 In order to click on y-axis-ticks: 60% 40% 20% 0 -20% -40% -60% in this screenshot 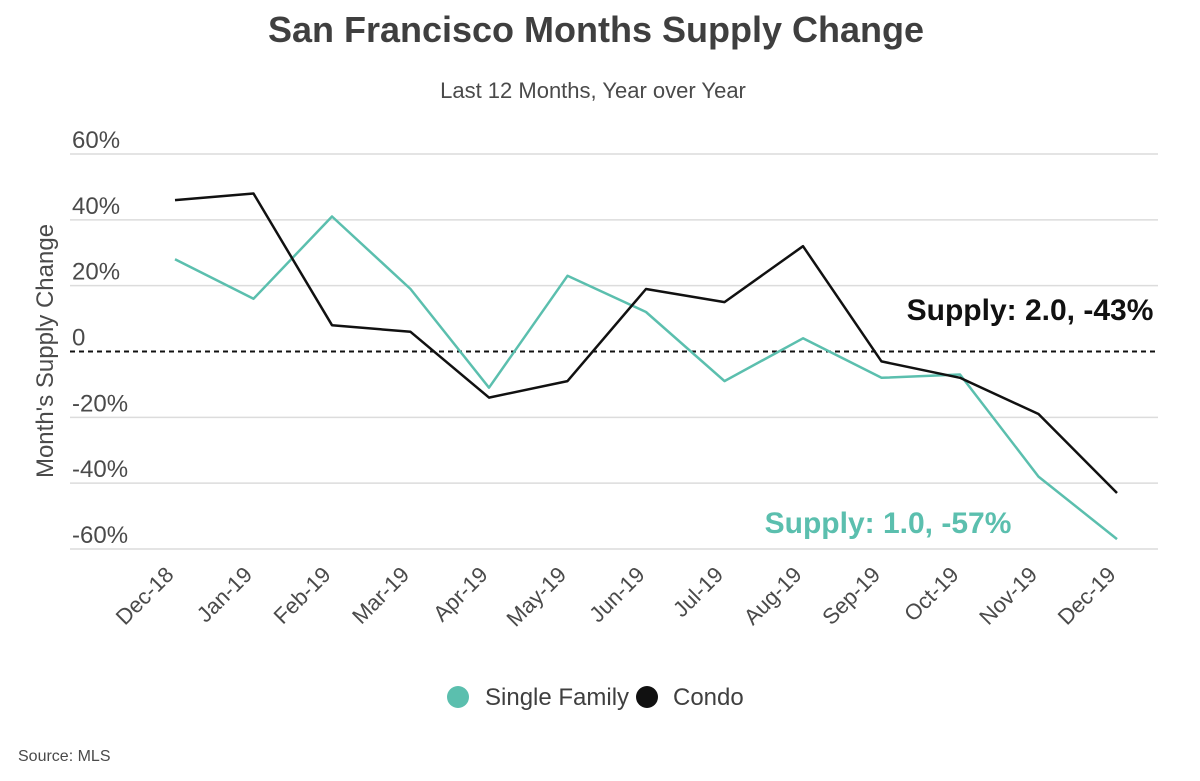, I will do `click(100, 338)`.